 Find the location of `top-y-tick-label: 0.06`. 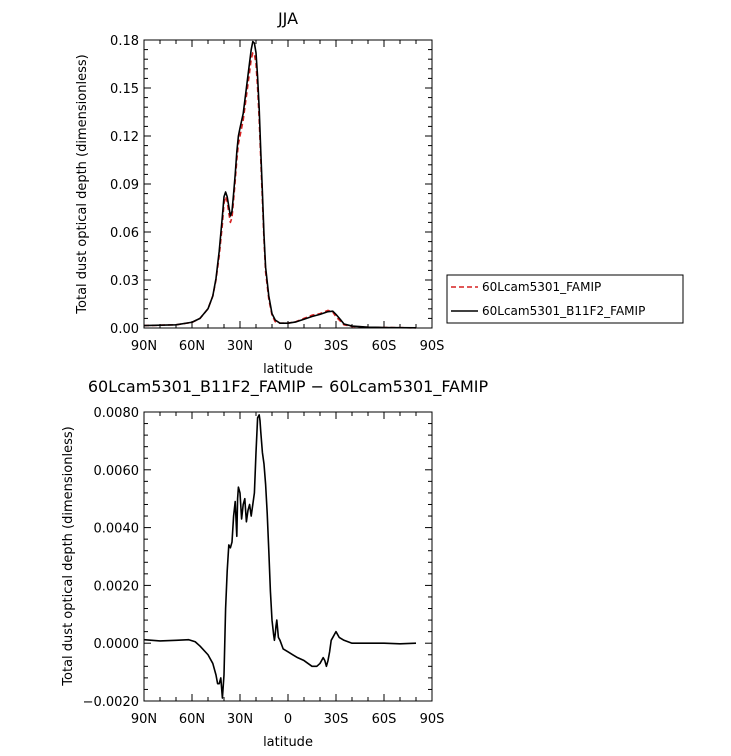

top-y-tick-label: 0.06 is located at coordinates (124, 233).